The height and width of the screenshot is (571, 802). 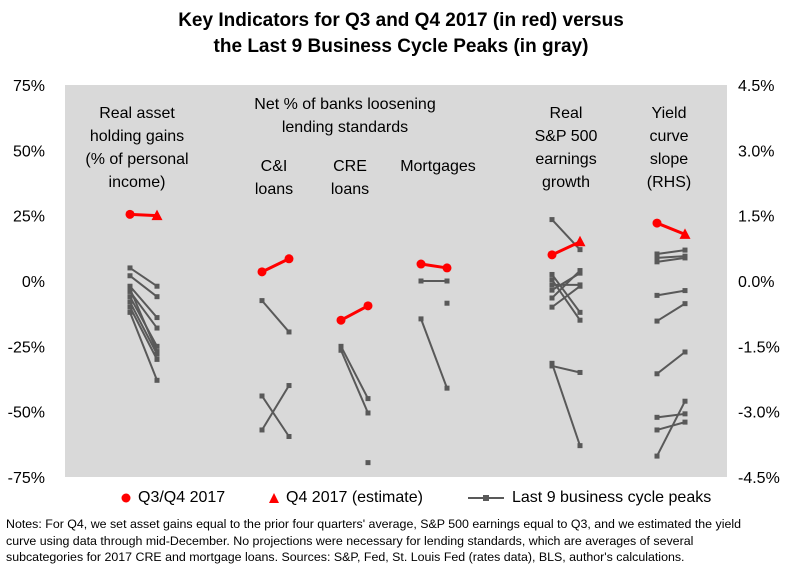 I want to click on right-axis-tick-label: 0.0%, so click(x=756, y=282).